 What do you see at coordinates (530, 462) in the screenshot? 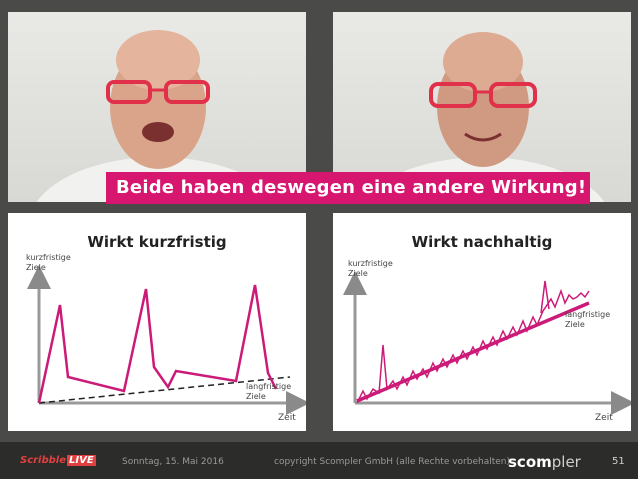
I see `scompler-logo-part1: scom` at bounding box center [530, 462].